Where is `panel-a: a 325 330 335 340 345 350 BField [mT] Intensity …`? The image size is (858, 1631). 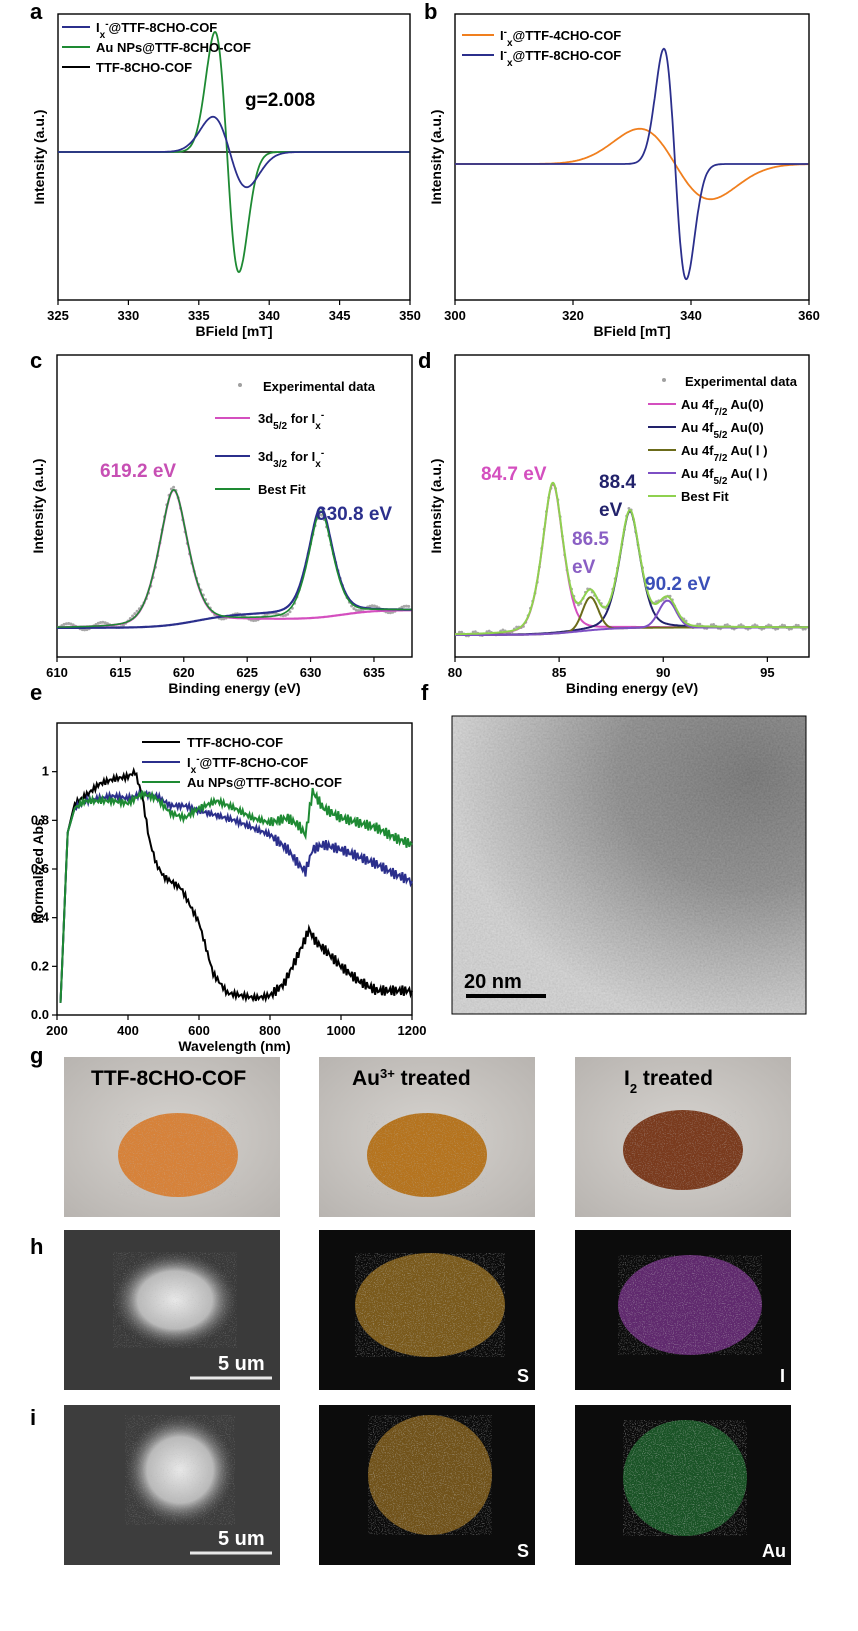
panel-a: a 325 330 335 340 345 350 BField [mT] Intensity … is located at coordinates (225, 169).